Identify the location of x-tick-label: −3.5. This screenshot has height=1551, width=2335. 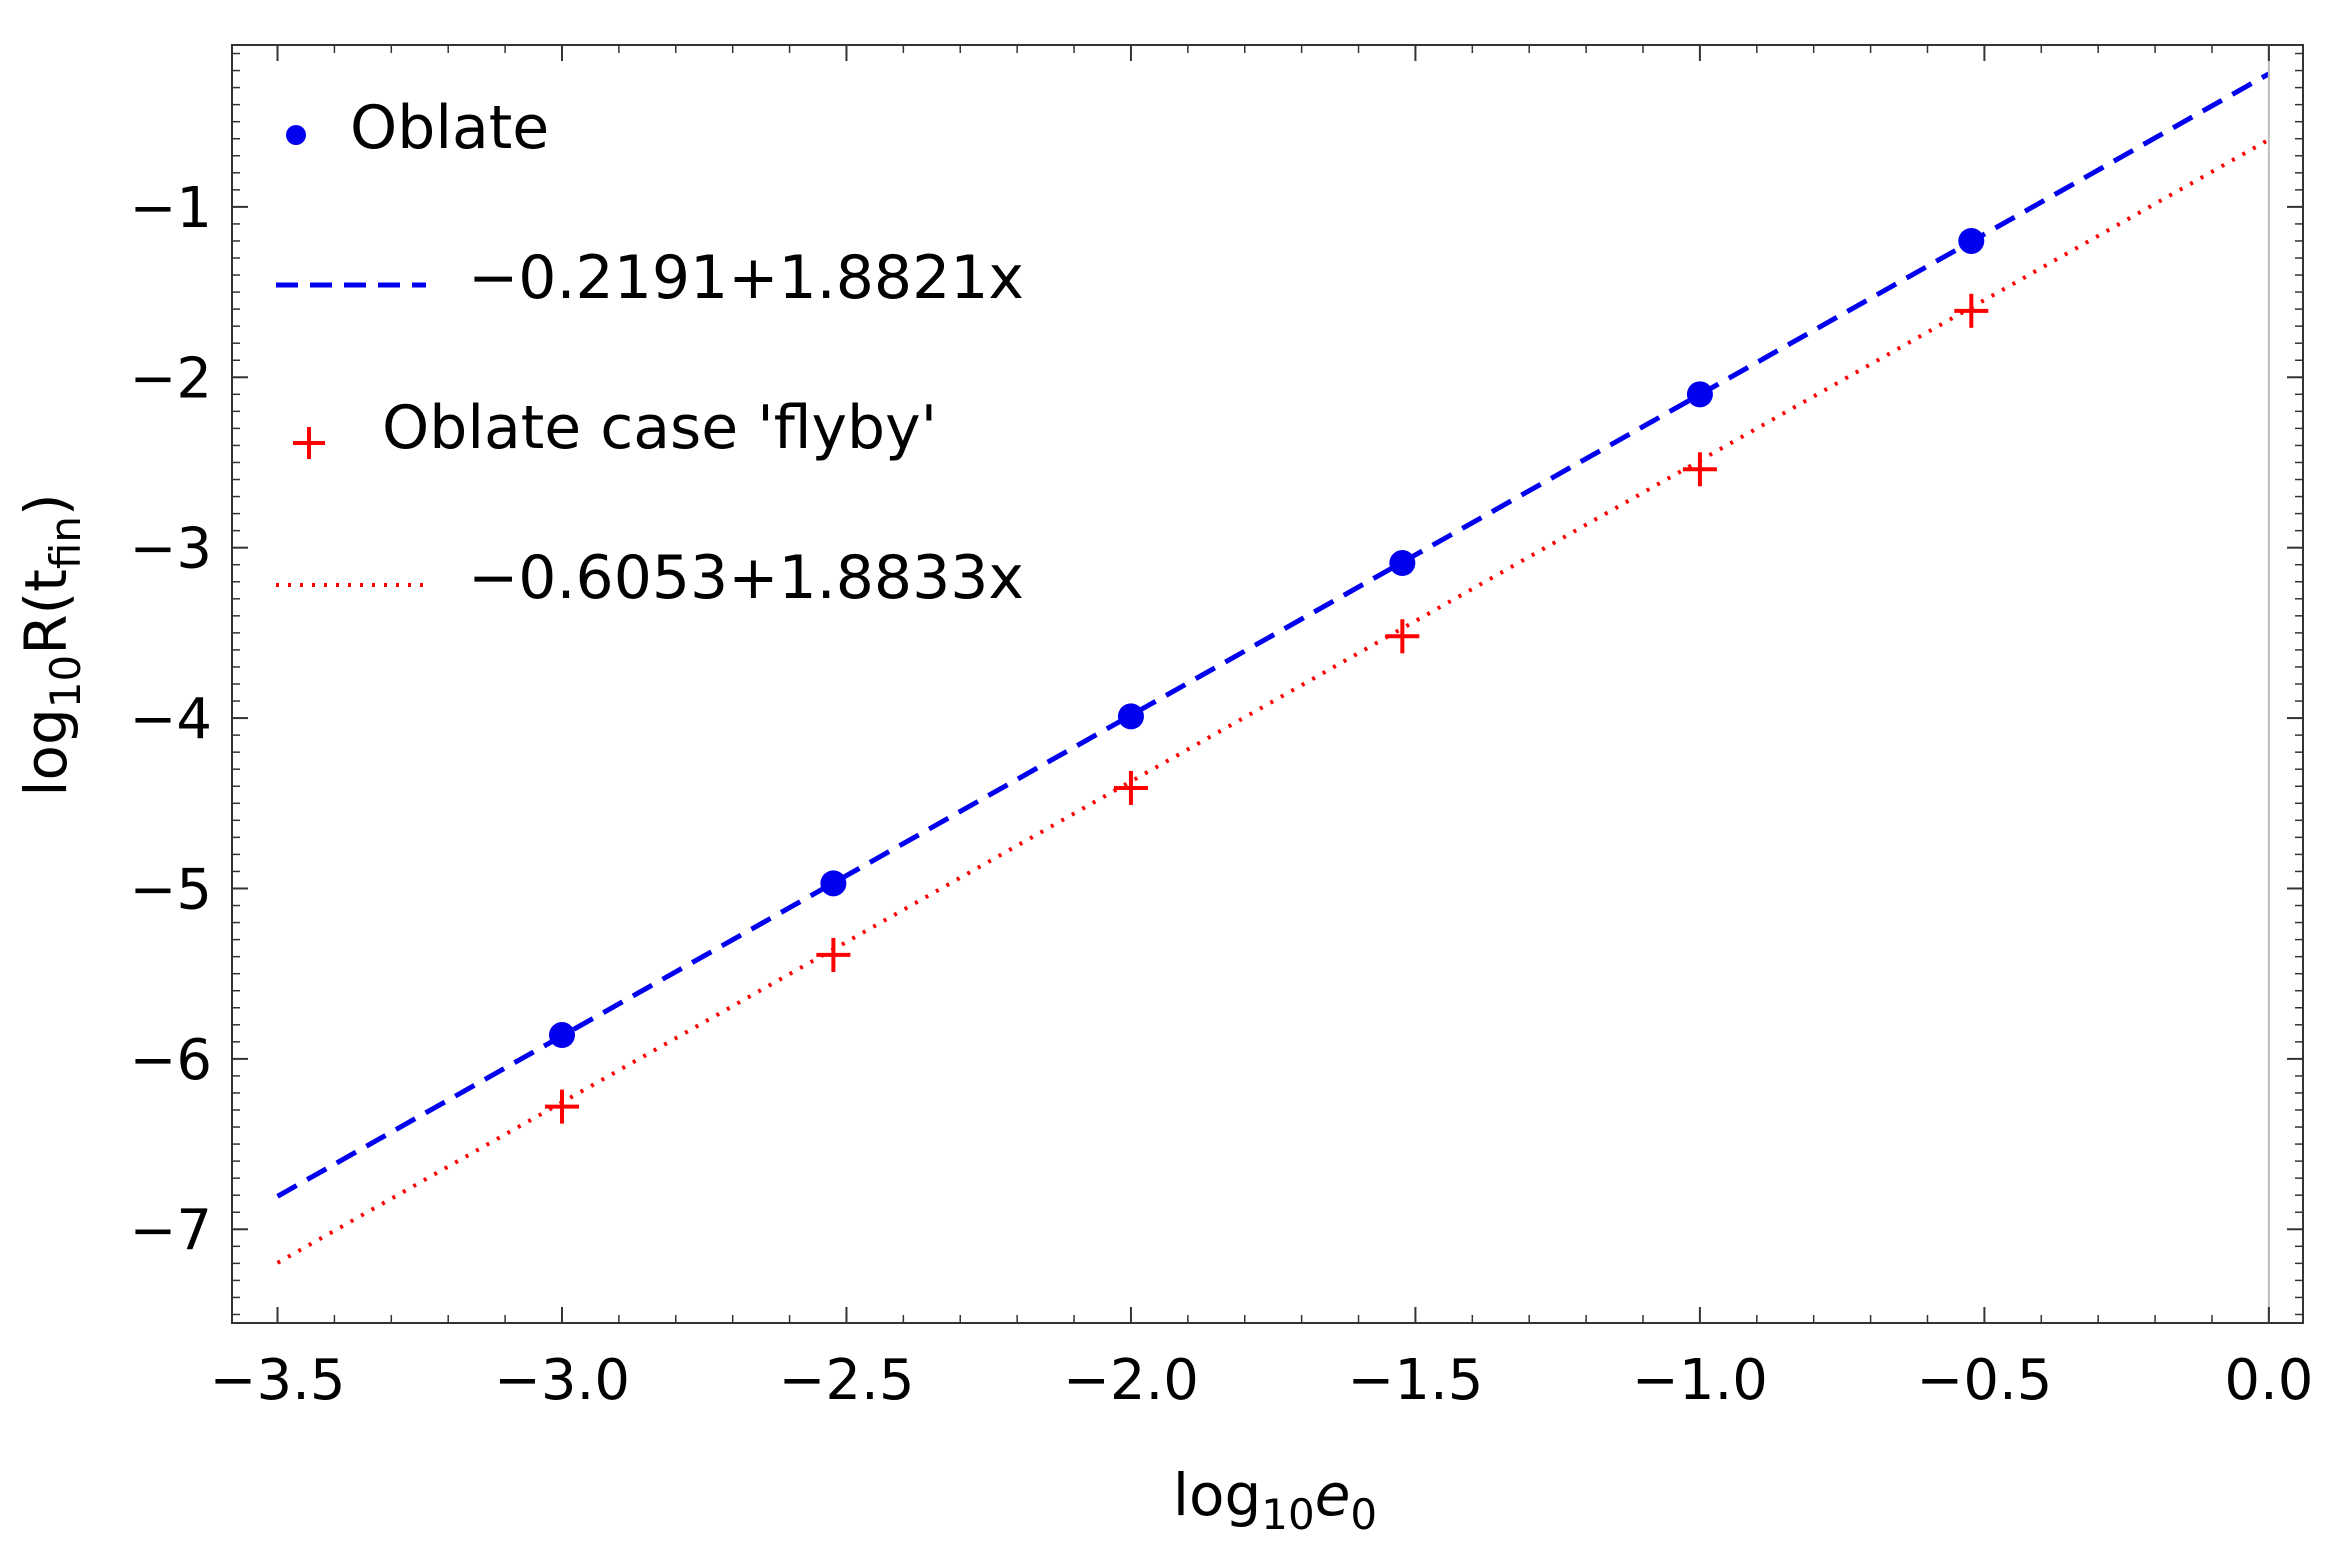
(278, 1380).